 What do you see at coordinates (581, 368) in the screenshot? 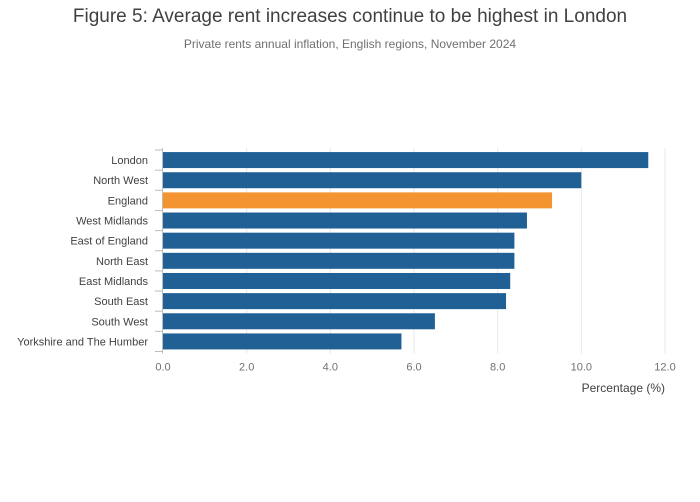
I see `x-tick-label: 10.0` at bounding box center [581, 368].